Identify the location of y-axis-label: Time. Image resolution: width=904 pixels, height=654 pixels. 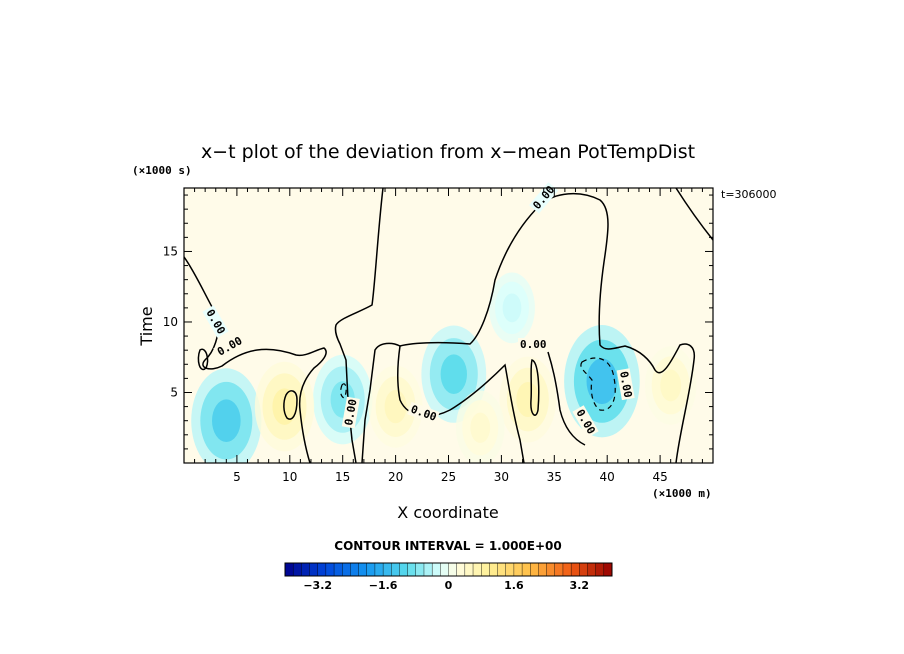
(146, 326).